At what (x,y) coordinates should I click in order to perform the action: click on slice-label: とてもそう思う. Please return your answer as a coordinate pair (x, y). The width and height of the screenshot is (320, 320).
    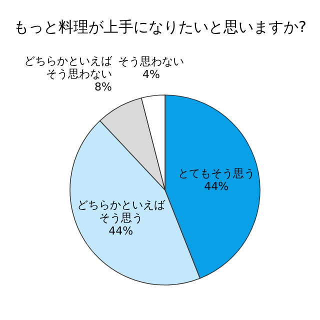
    Looking at the image, I should click on (216, 173).